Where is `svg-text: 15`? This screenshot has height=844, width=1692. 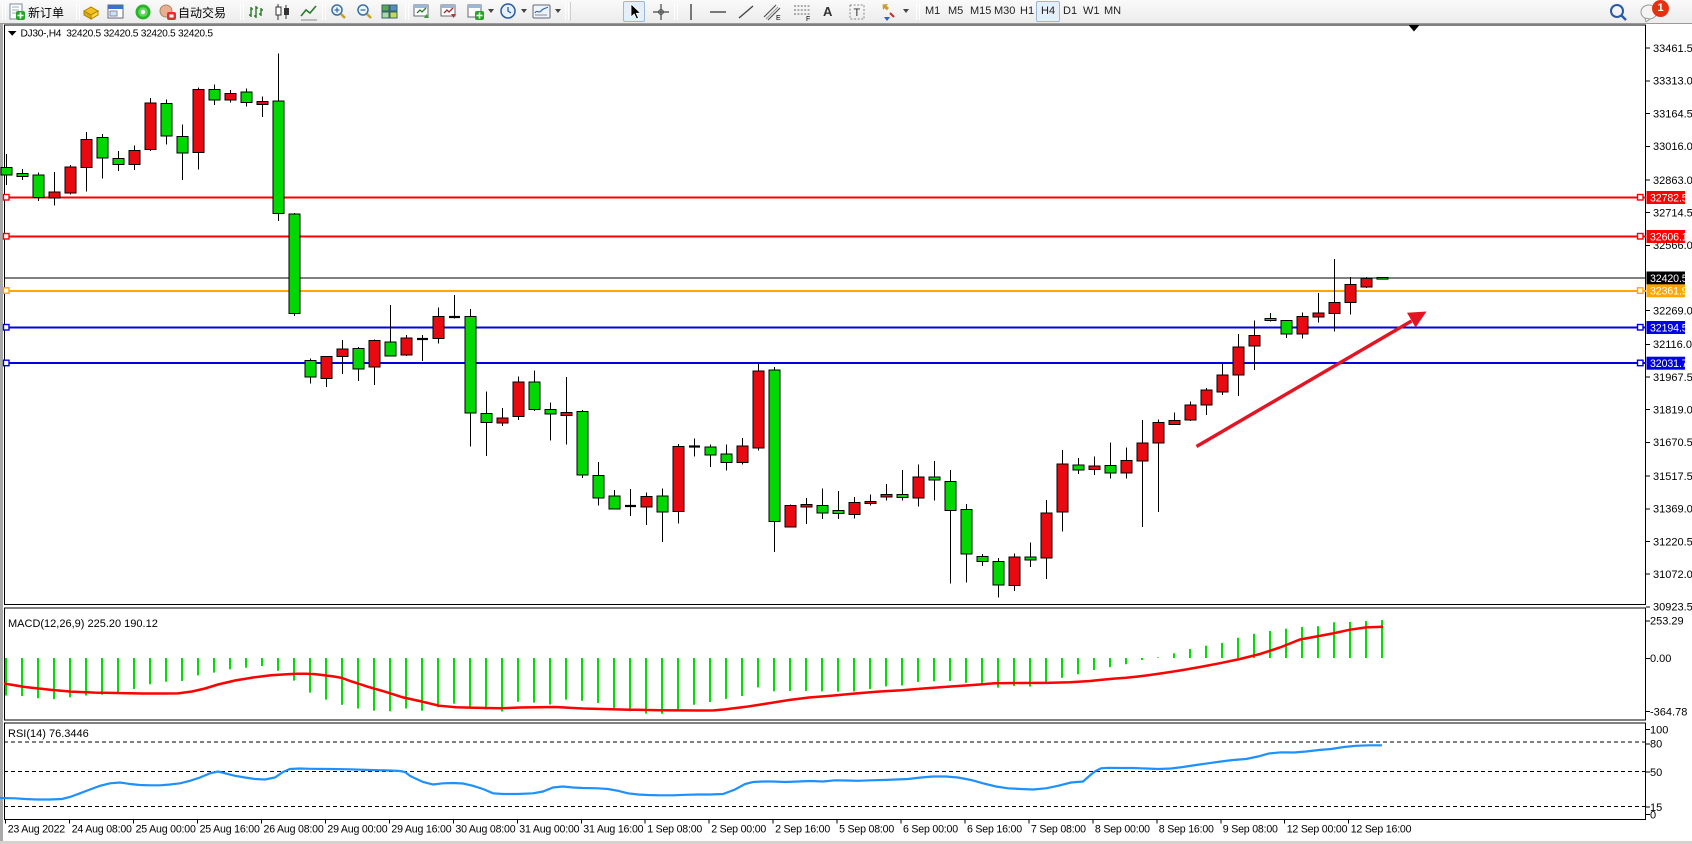 svg-text: 15 is located at coordinates (1656, 808).